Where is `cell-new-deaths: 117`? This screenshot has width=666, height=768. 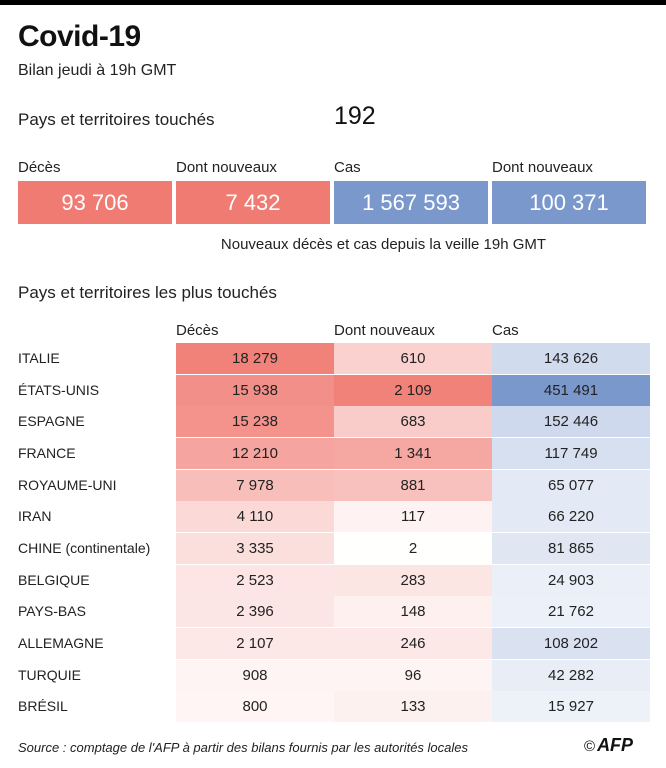
cell-new-deaths: 117 is located at coordinates (413, 517).